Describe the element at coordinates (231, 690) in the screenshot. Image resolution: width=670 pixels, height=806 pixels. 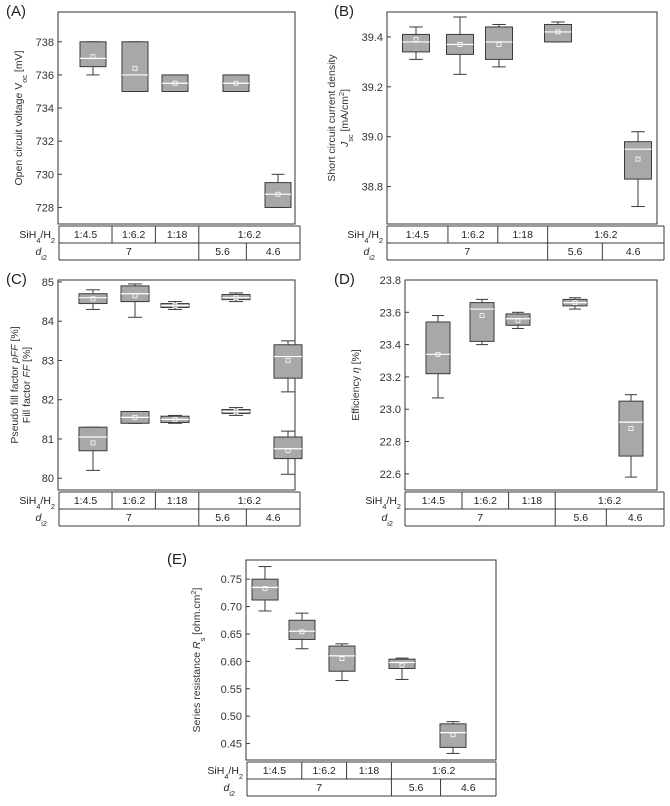
I see `y-tick-label: 0.55` at that location.